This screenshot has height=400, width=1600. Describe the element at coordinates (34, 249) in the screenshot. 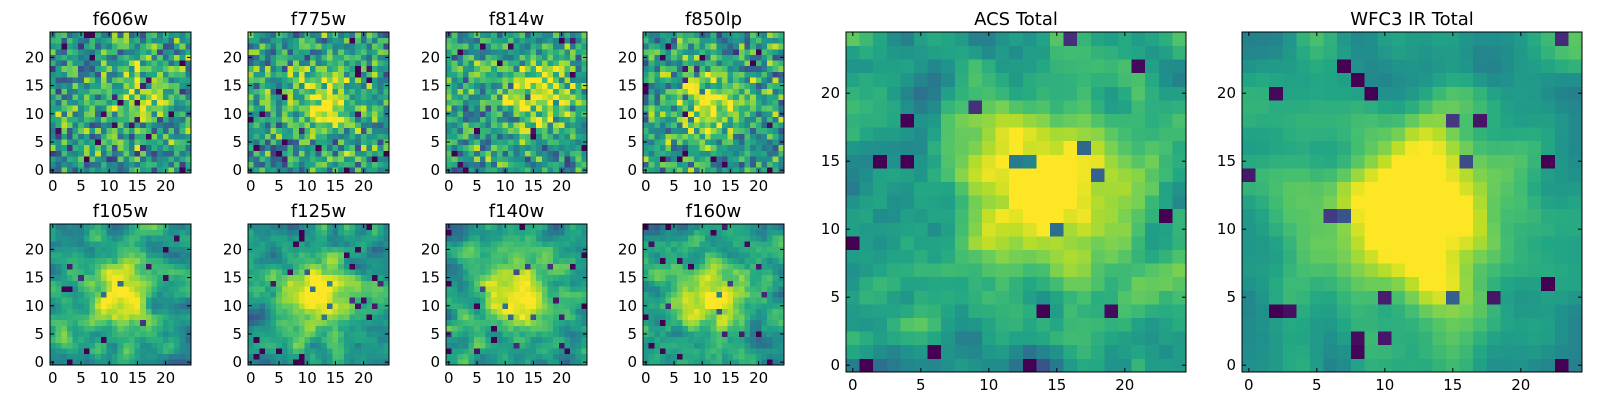

I see `y-tick-label: 20` at that location.